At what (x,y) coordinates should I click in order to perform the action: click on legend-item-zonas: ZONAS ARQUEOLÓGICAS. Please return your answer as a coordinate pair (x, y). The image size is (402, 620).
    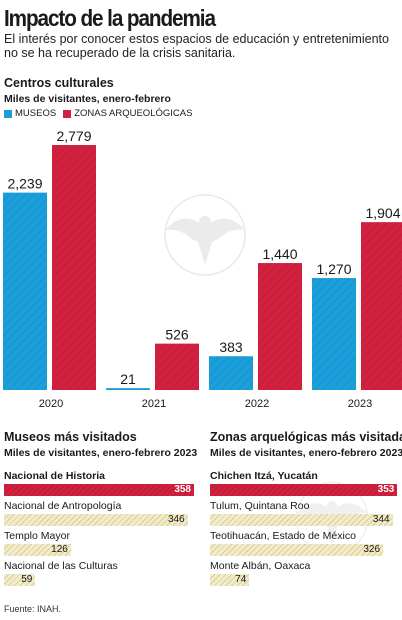
    Looking at the image, I should click on (127, 113).